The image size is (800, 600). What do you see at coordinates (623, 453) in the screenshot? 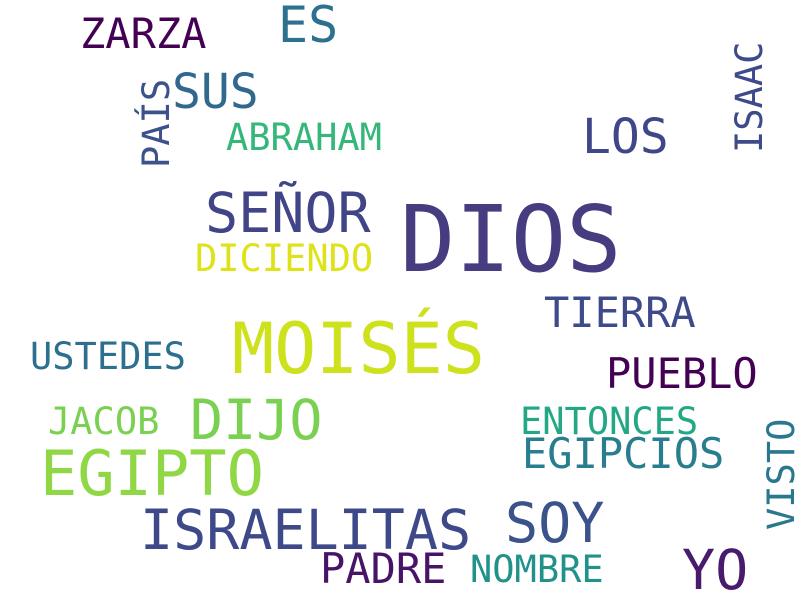
I see `word-egipcios: EGIPCIOS` at bounding box center [623, 453].